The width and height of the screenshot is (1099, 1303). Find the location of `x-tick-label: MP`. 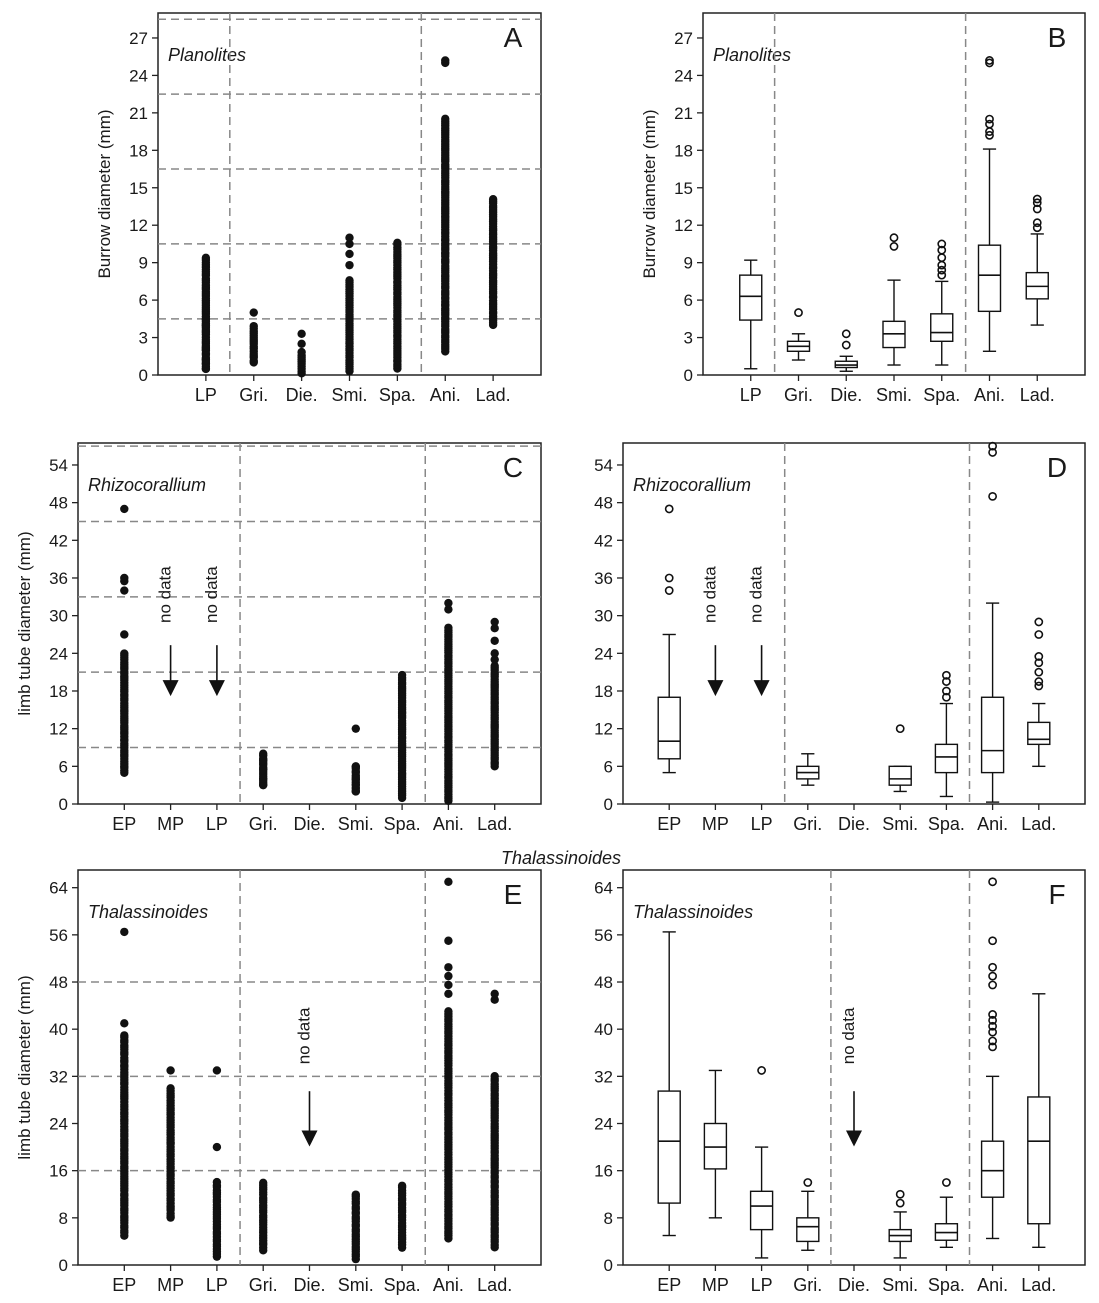

x-tick-label: MP is located at coordinates (715, 824).